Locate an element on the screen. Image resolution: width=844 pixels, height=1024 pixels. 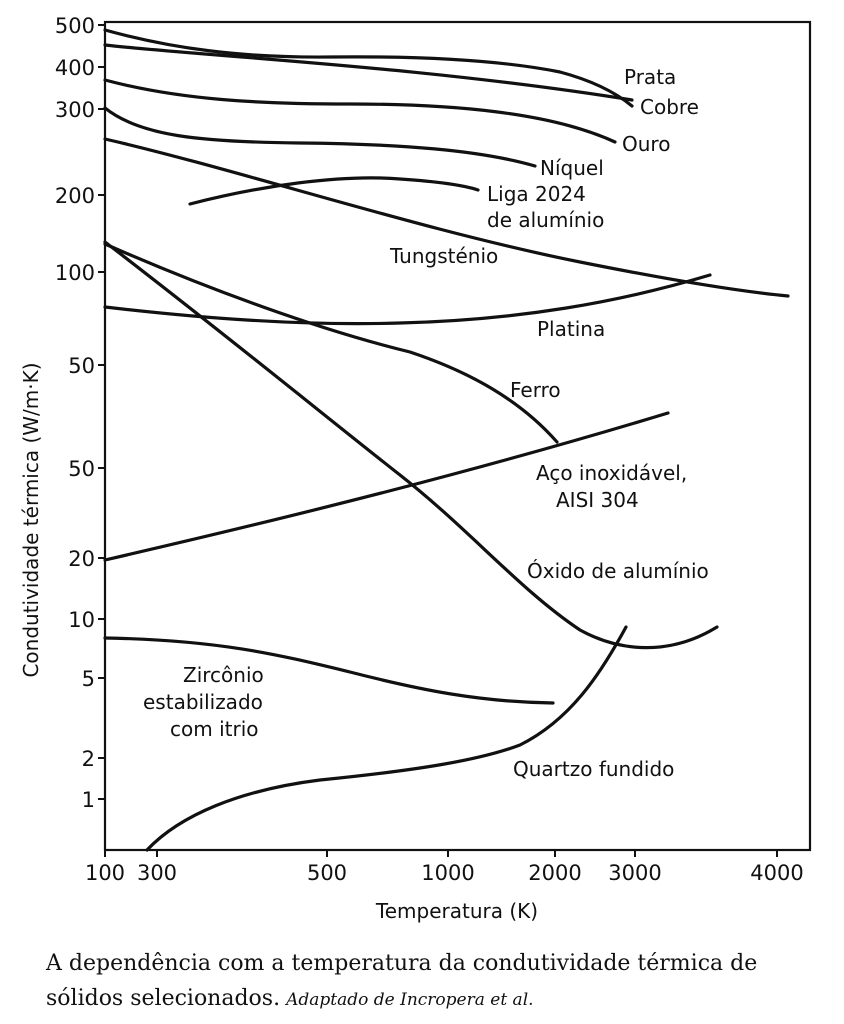
x-tick-label: 1000 is located at coordinates (447, 873).